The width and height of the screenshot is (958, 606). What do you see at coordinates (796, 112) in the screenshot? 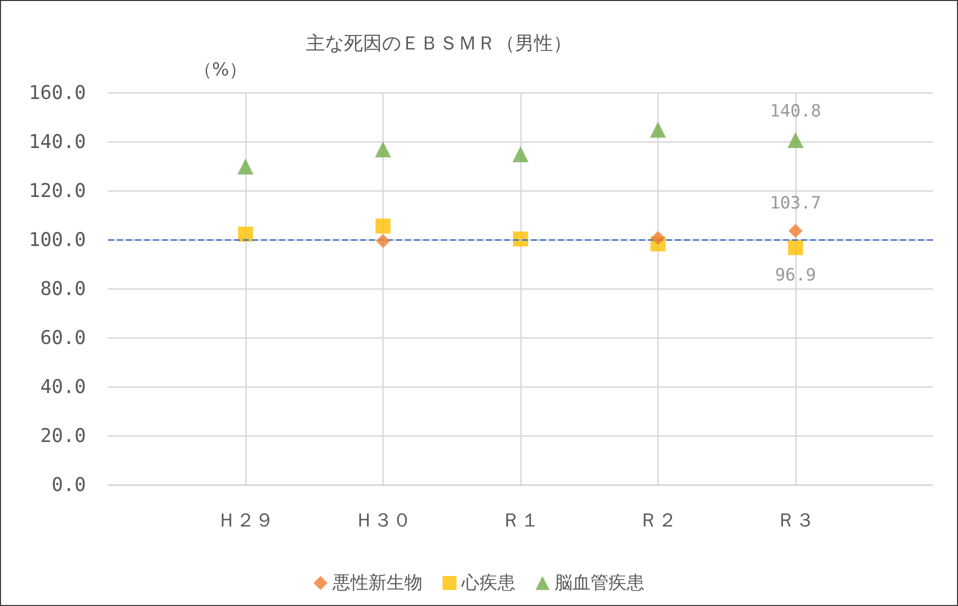
I see `data-label: 140.8` at bounding box center [796, 112].